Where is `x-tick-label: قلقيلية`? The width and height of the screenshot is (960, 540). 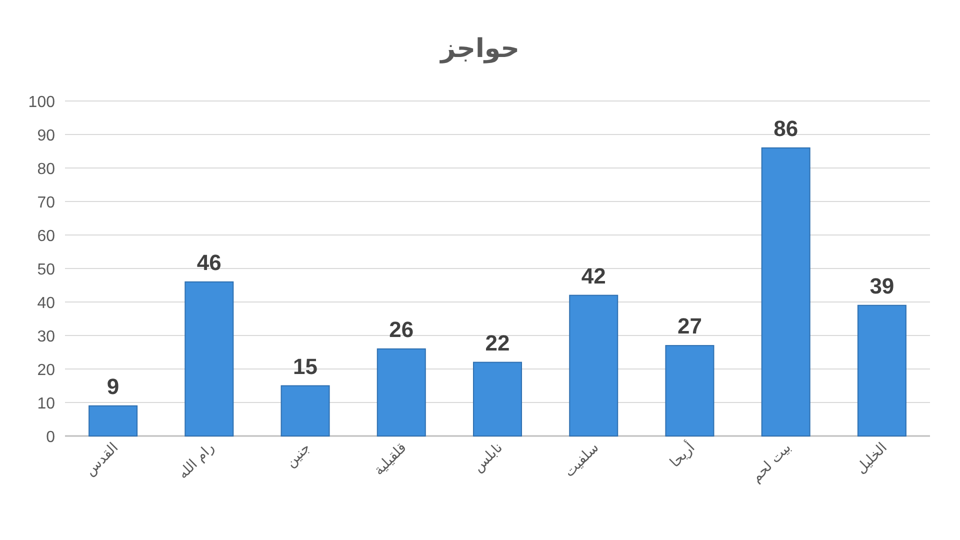 x-tick-label: قلقيلية is located at coordinates (390, 459).